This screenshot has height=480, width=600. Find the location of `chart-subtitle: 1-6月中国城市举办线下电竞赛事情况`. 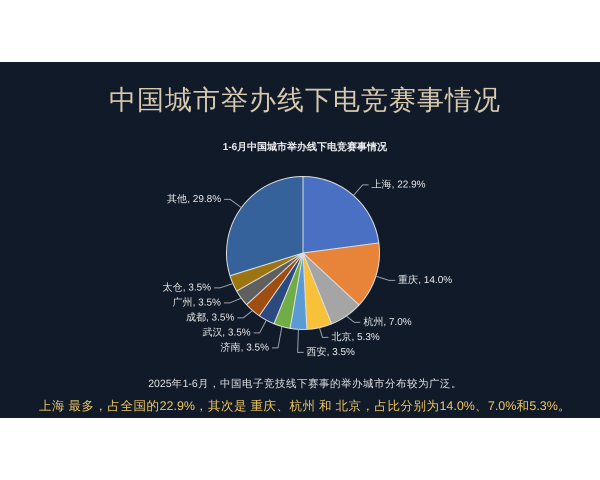

chart-subtitle: 1-6月中国城市举办线下电竞赛事情况 is located at coordinates (305, 148).